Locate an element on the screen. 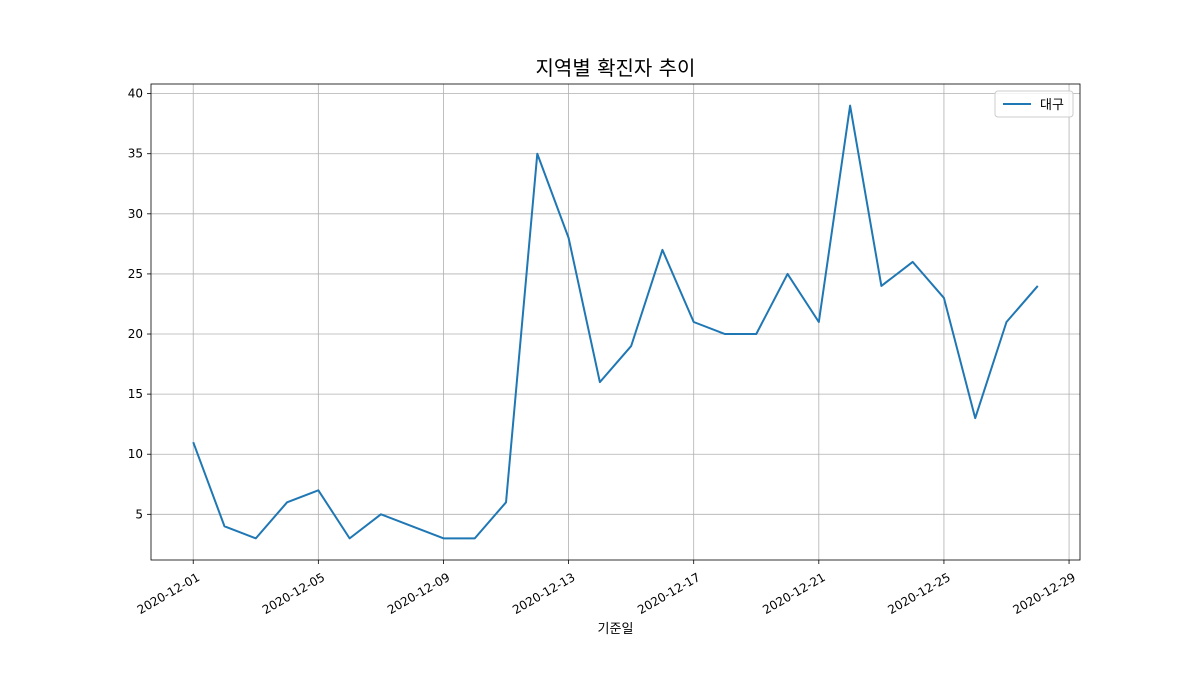  legend: 대구 is located at coordinates (1034, 104).